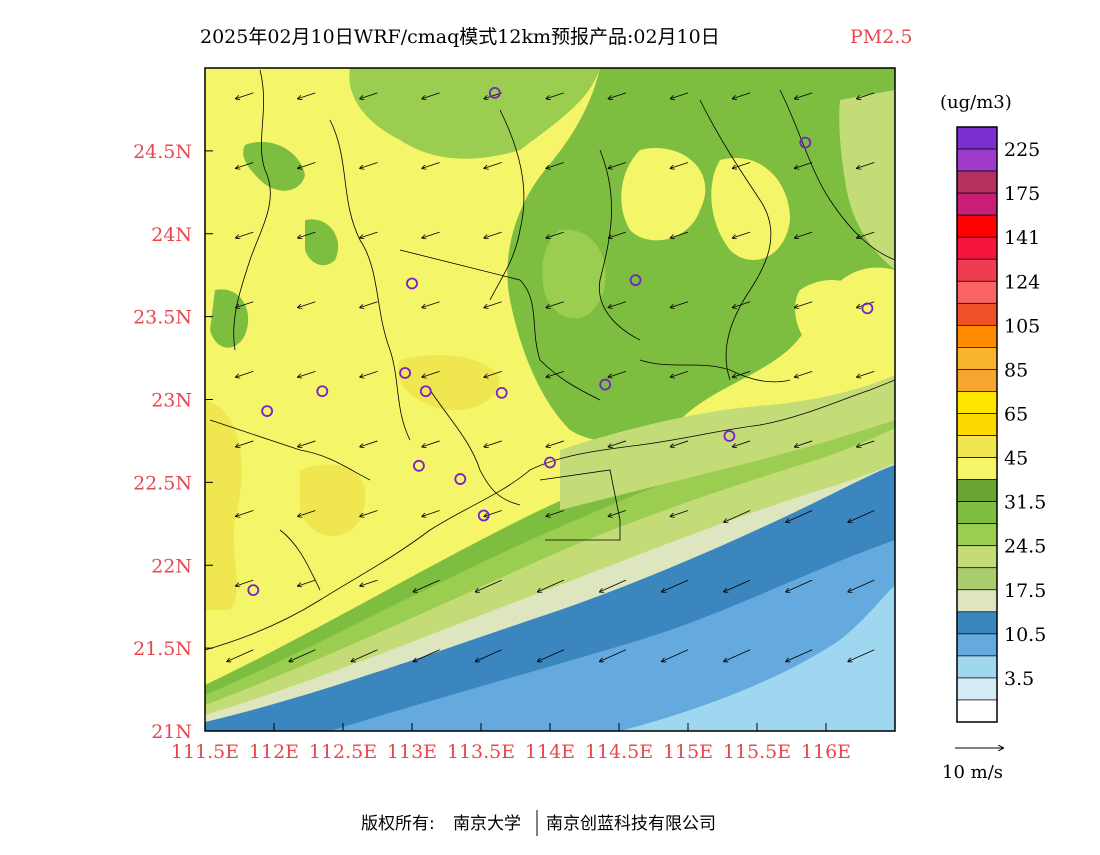 This screenshot has height=855, width=1100. I want to click on lon-tick-label: 113E, so click(412, 752).